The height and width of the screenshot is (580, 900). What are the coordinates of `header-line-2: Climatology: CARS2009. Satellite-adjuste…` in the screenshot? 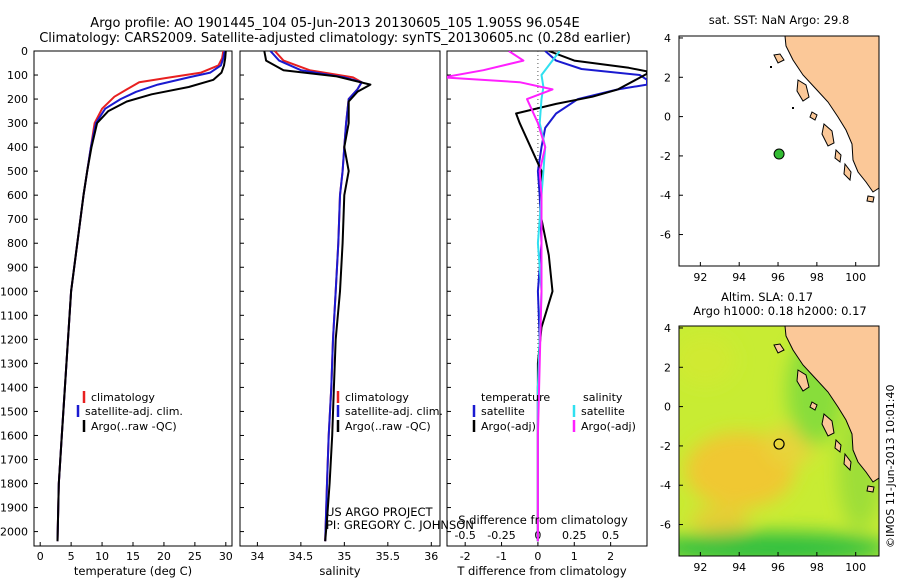 It's located at (335, 38).